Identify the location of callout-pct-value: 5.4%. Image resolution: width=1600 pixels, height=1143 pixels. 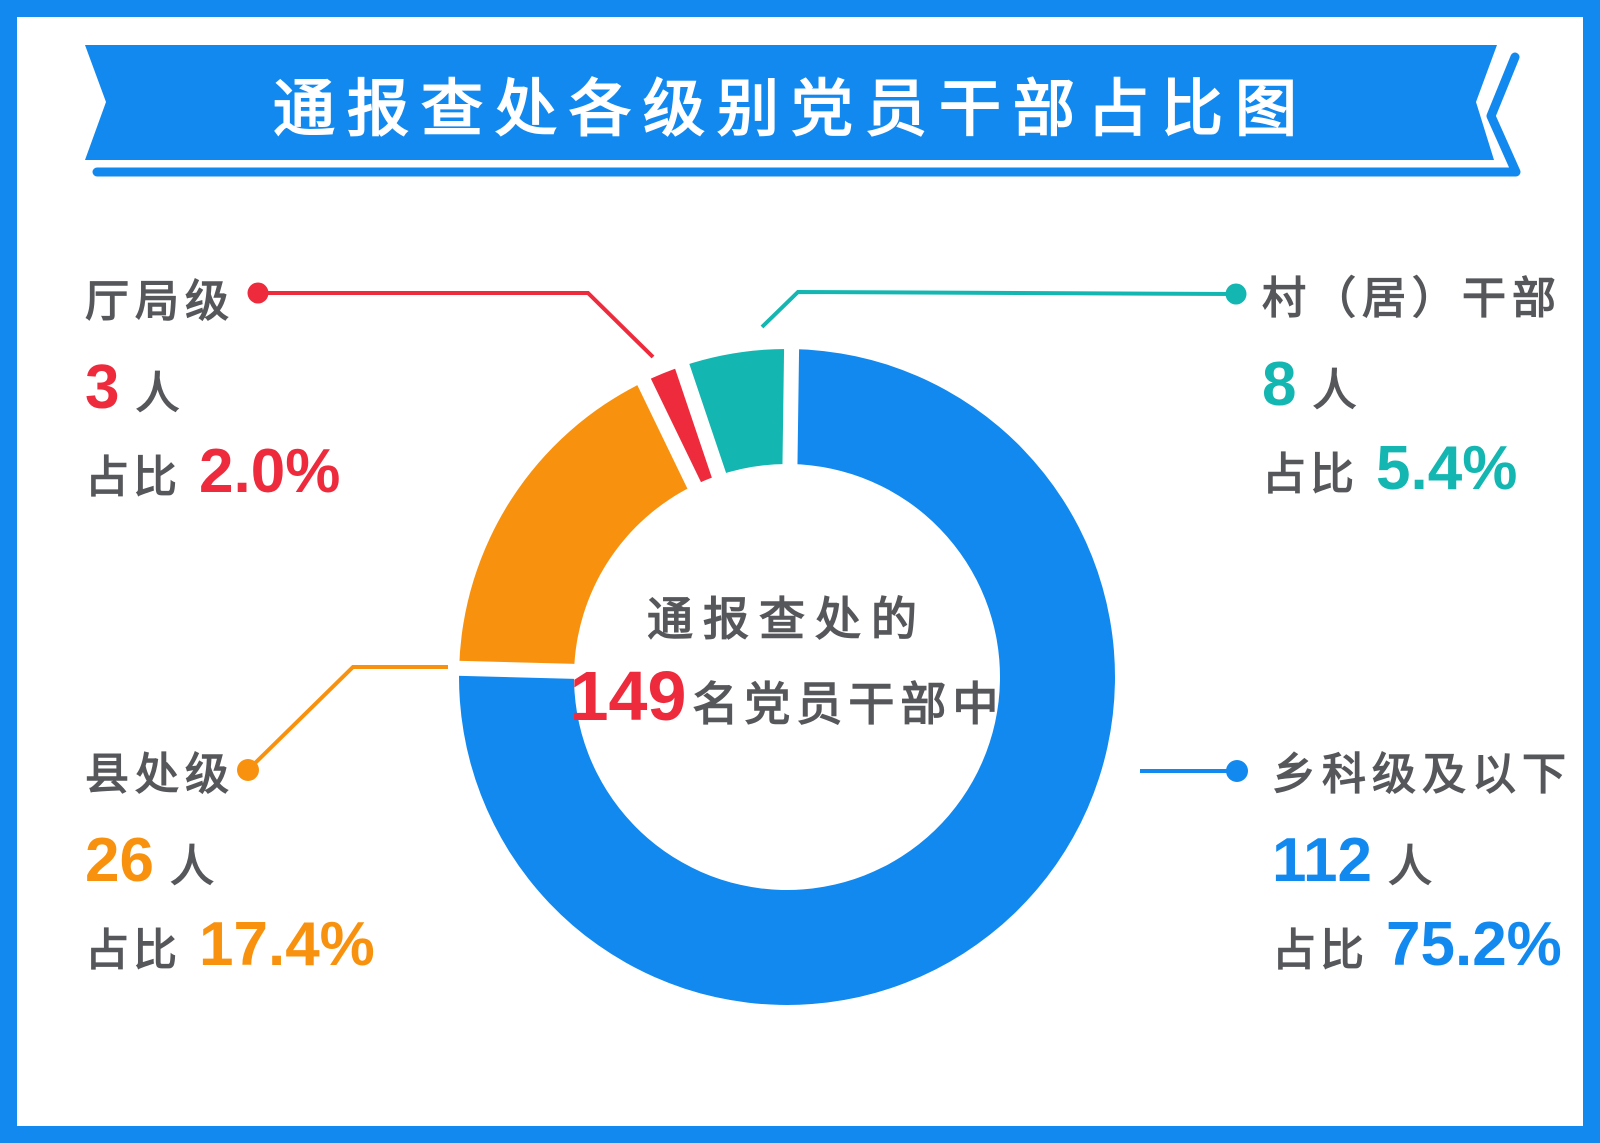
(1447, 468).